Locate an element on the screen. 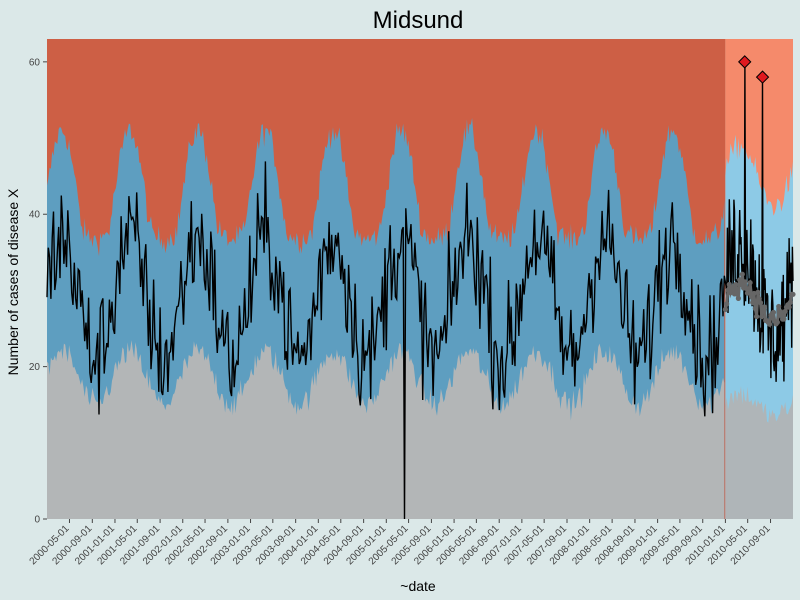  y-axis-title: Number of cases of disease X is located at coordinates (13, 281).